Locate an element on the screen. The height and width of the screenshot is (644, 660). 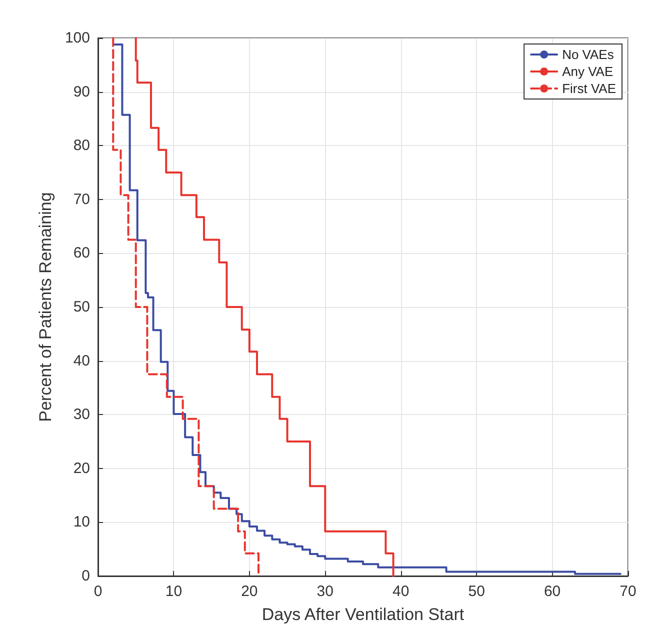
y-tick-label: 30 is located at coordinates (81, 415).